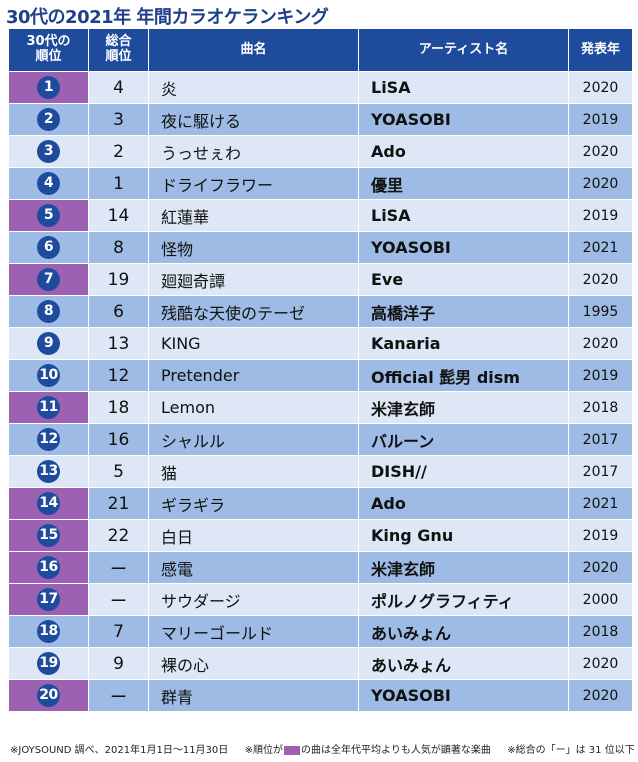  I want to click on rank-cell: 3, so click(48, 151).